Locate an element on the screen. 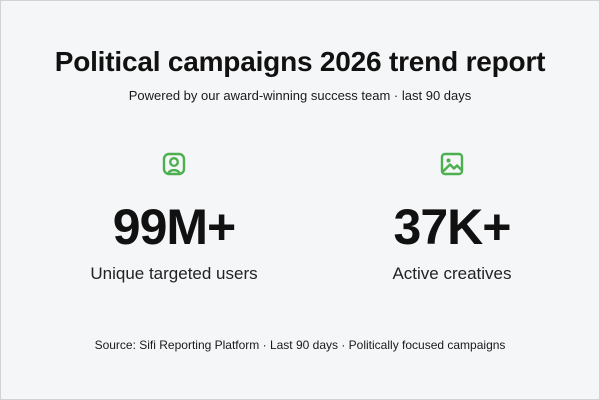 The image size is (600, 400). stat-value: 37K+ is located at coordinates (452, 227).